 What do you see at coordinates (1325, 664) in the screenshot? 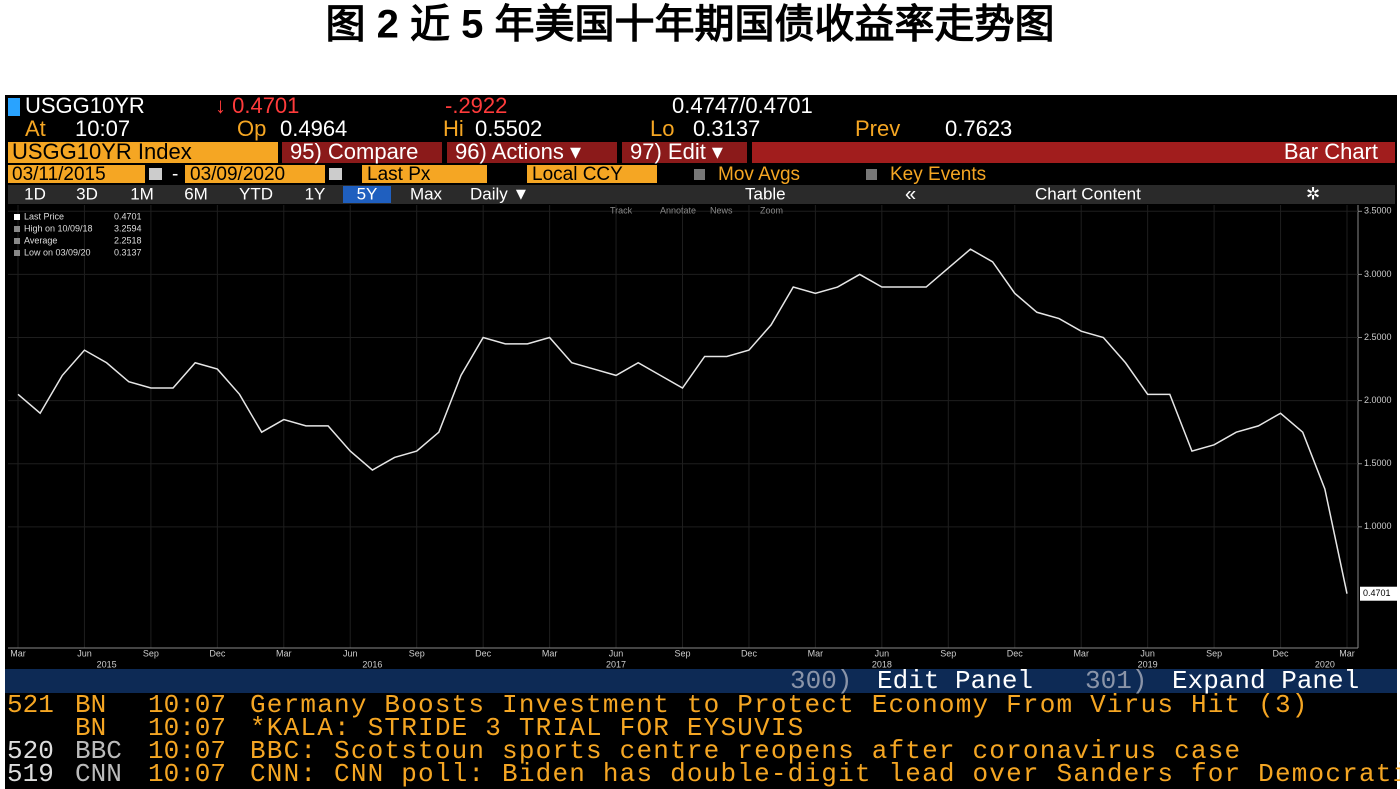
I see `x-year-label: 2020` at bounding box center [1325, 664].